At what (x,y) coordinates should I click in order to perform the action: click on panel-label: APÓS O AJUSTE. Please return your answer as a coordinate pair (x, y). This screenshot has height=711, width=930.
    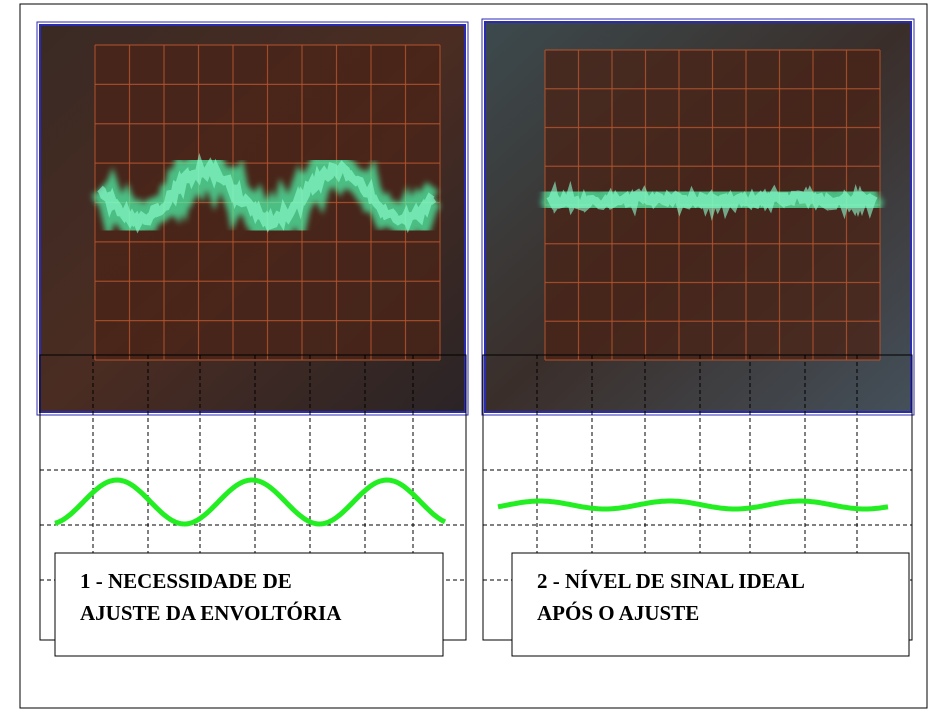
    Looking at the image, I should click on (618, 613).